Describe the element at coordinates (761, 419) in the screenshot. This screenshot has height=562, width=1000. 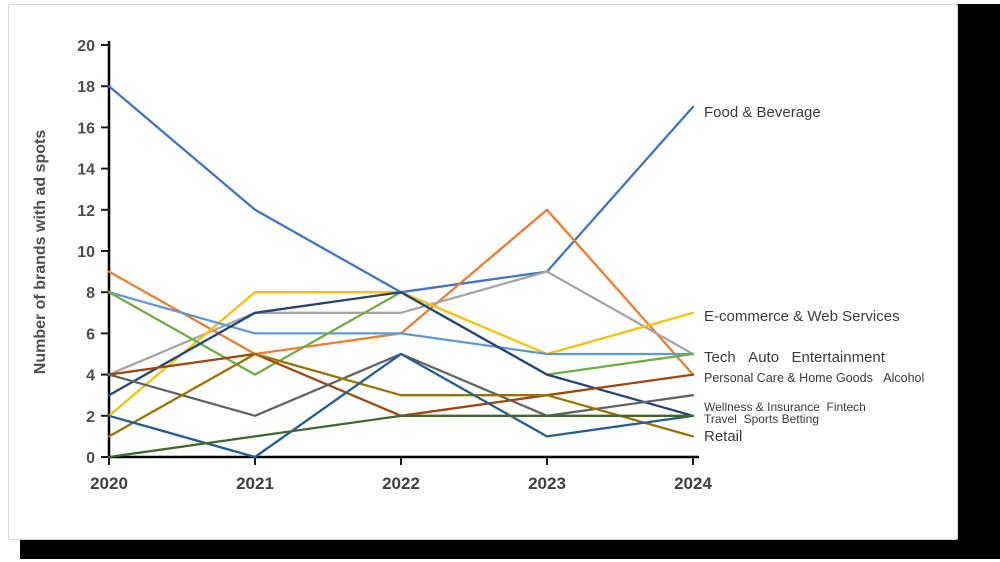
I see `annotation-travel-sports-betting: Travel Sports Betting` at that location.